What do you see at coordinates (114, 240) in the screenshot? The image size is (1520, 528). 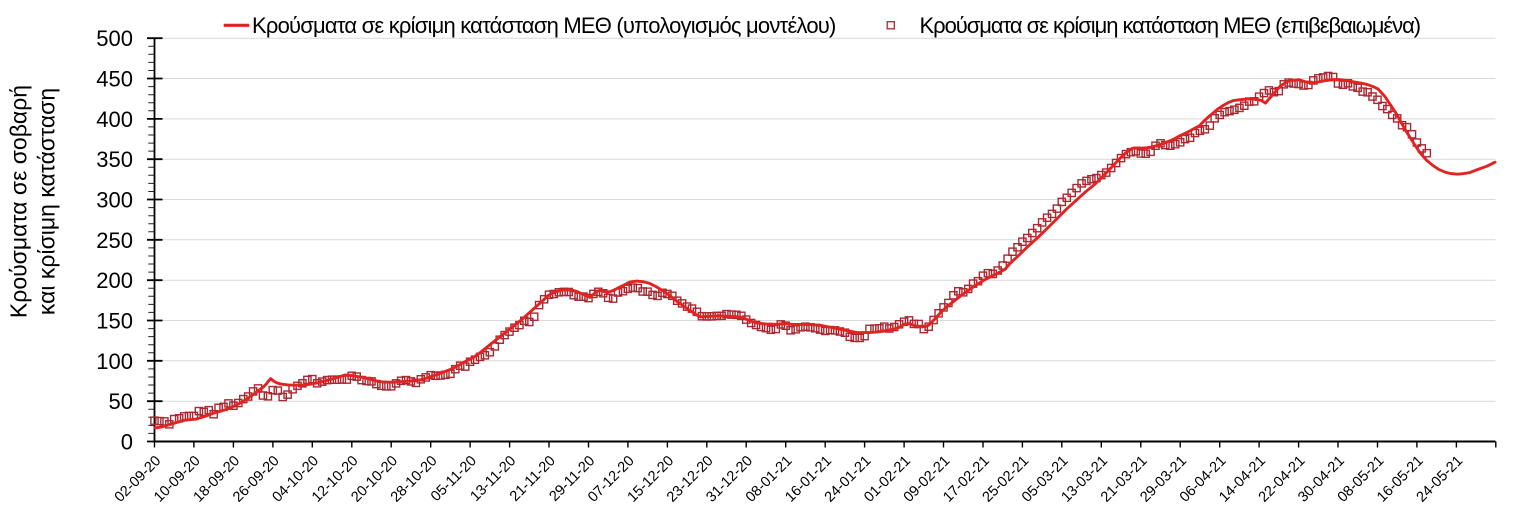 I see `svg-text: 250` at bounding box center [114, 240].